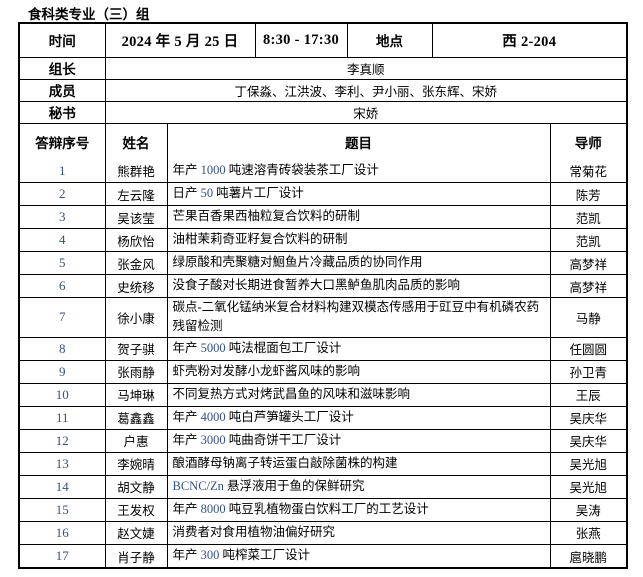 The height and width of the screenshot is (577, 643). What do you see at coordinates (63, 111) in the screenshot?
I see `secretary-label: 秘书` at bounding box center [63, 111].